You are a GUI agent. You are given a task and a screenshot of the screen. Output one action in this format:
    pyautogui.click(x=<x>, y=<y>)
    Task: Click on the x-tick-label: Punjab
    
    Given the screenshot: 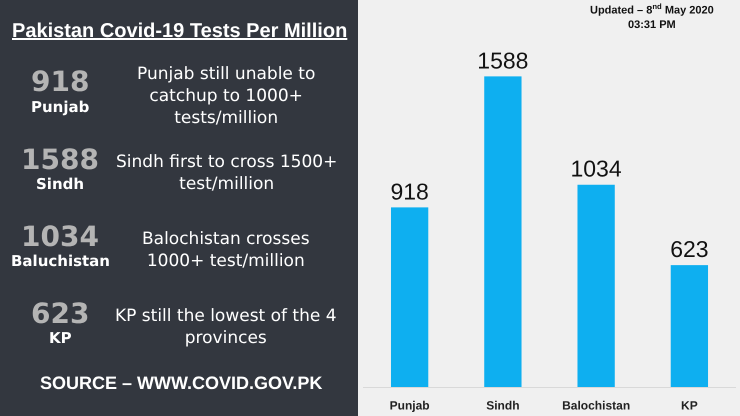 What is the action you would take?
    pyautogui.click(x=410, y=405)
    